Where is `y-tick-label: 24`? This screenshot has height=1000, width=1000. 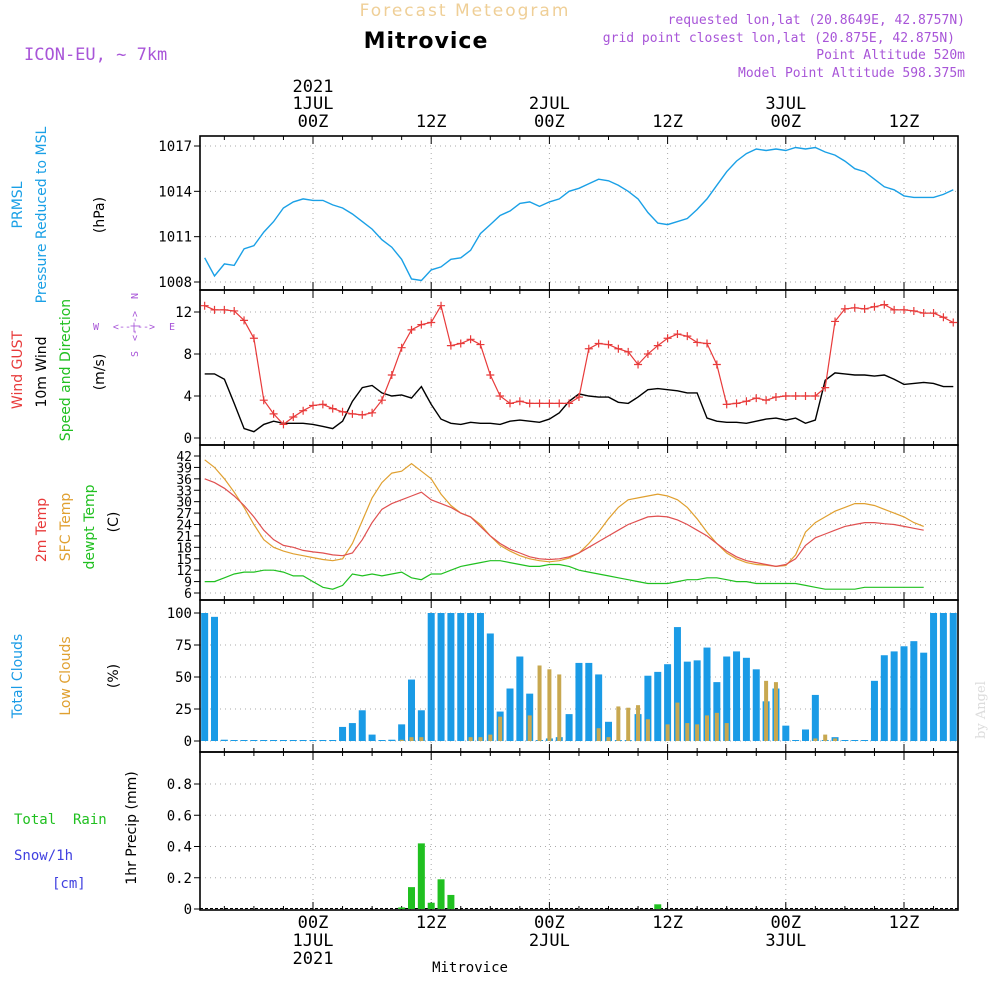 y-tick-label: 24 is located at coordinates (184, 526).